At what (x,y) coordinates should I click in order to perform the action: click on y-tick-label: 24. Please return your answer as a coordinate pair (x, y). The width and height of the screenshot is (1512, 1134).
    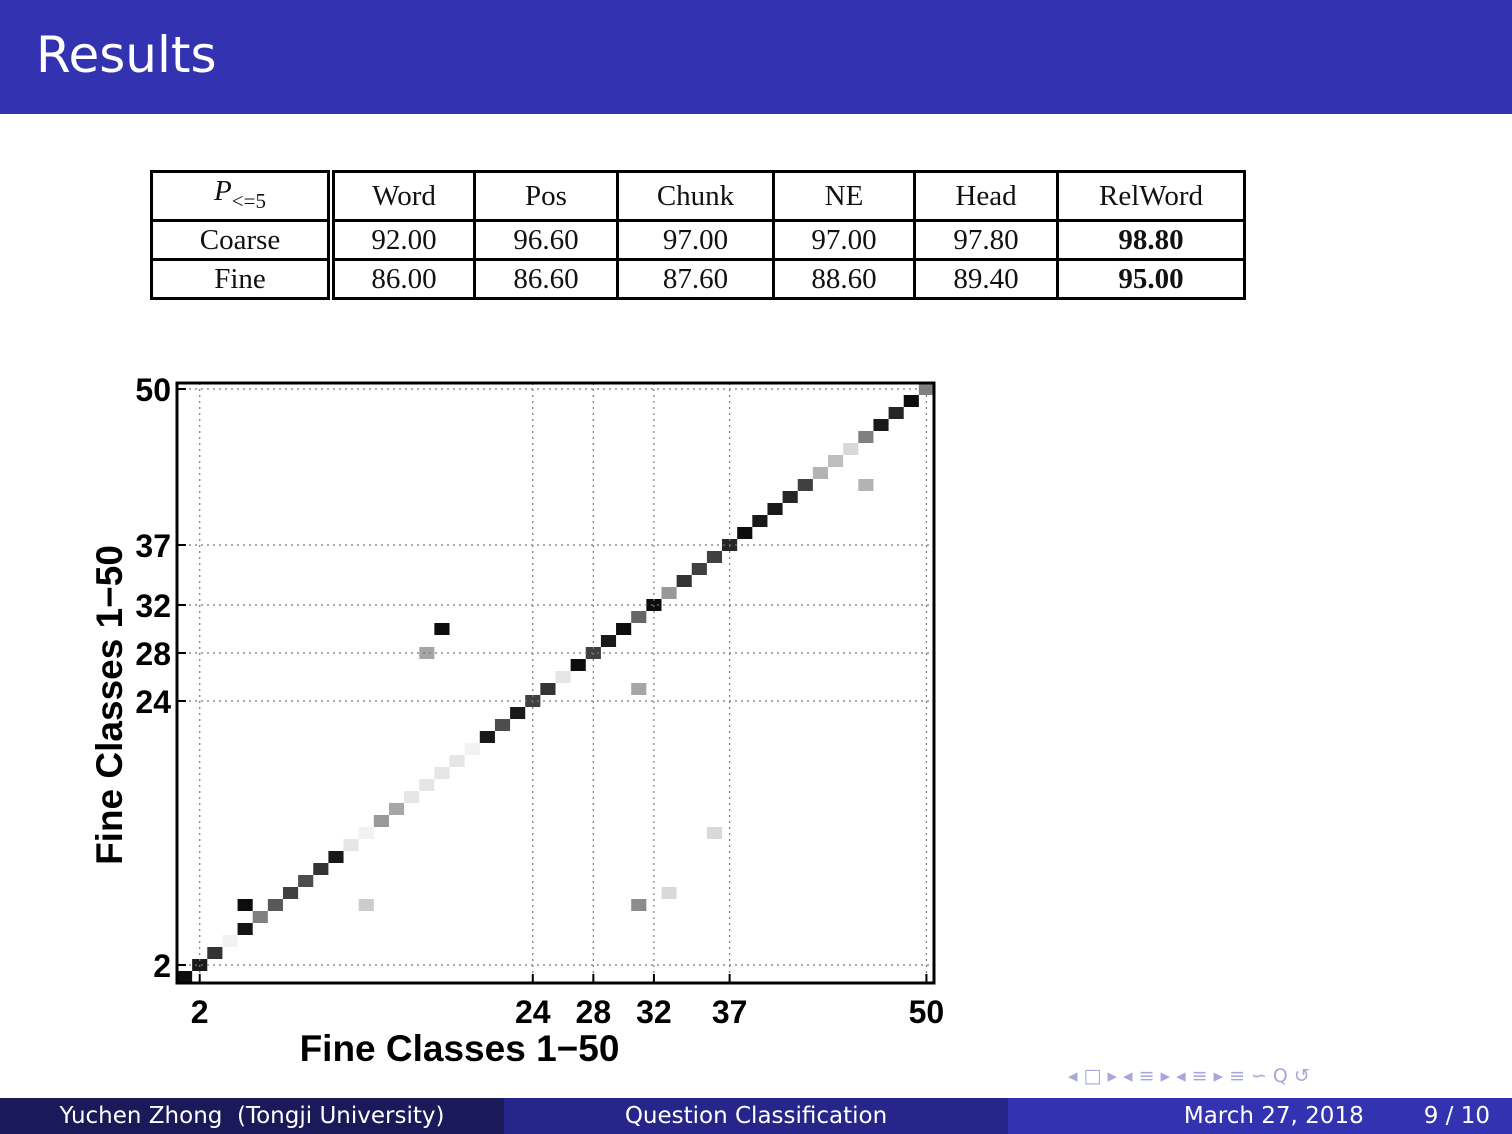
    Looking at the image, I should click on (153, 702).